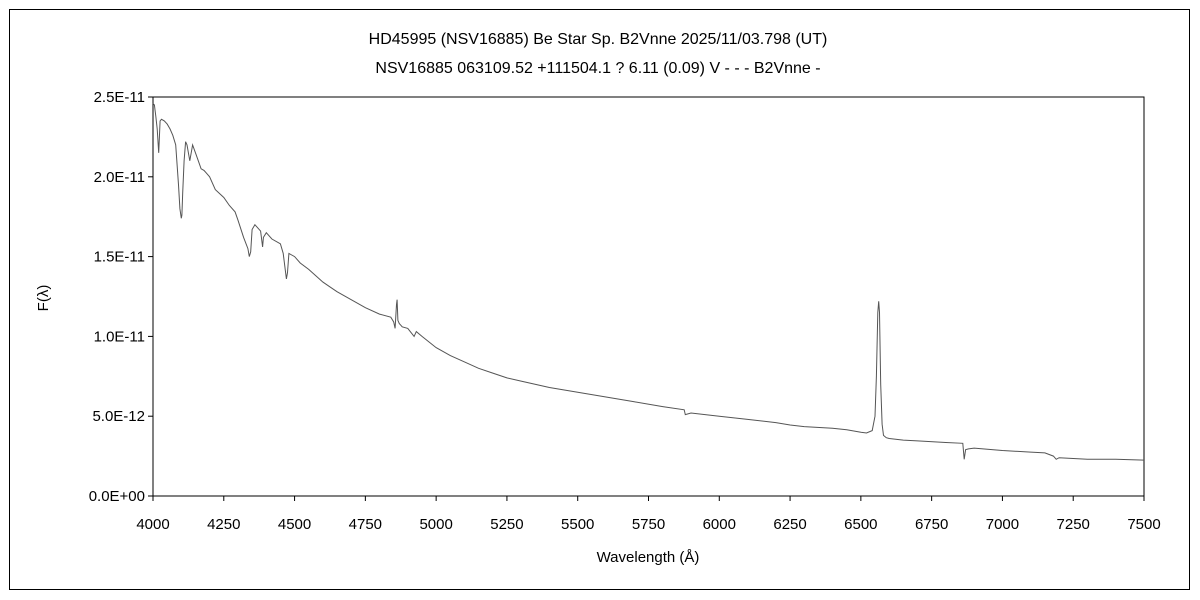  I want to click on x-tick-label: 4750, so click(365, 524).